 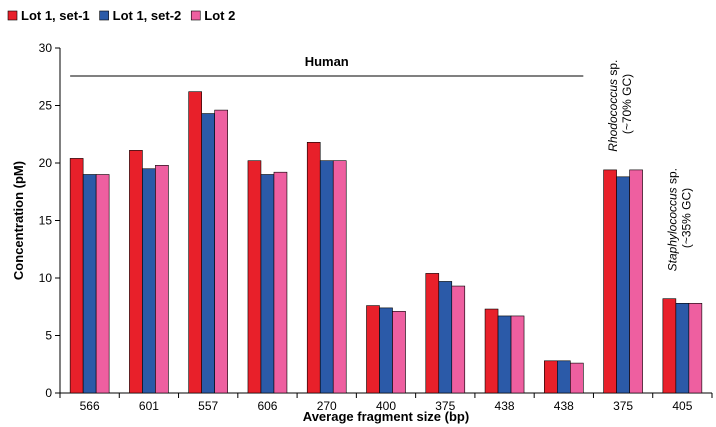 I want to click on rhodococcus-label: Rhodococcus sp. (~70% GC), so click(x=620, y=103).